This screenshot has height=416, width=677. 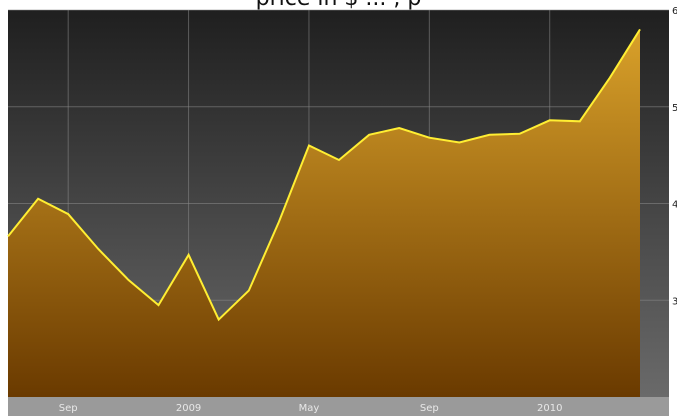 I want to click on y-tick-label: 5, so click(x=674, y=108).